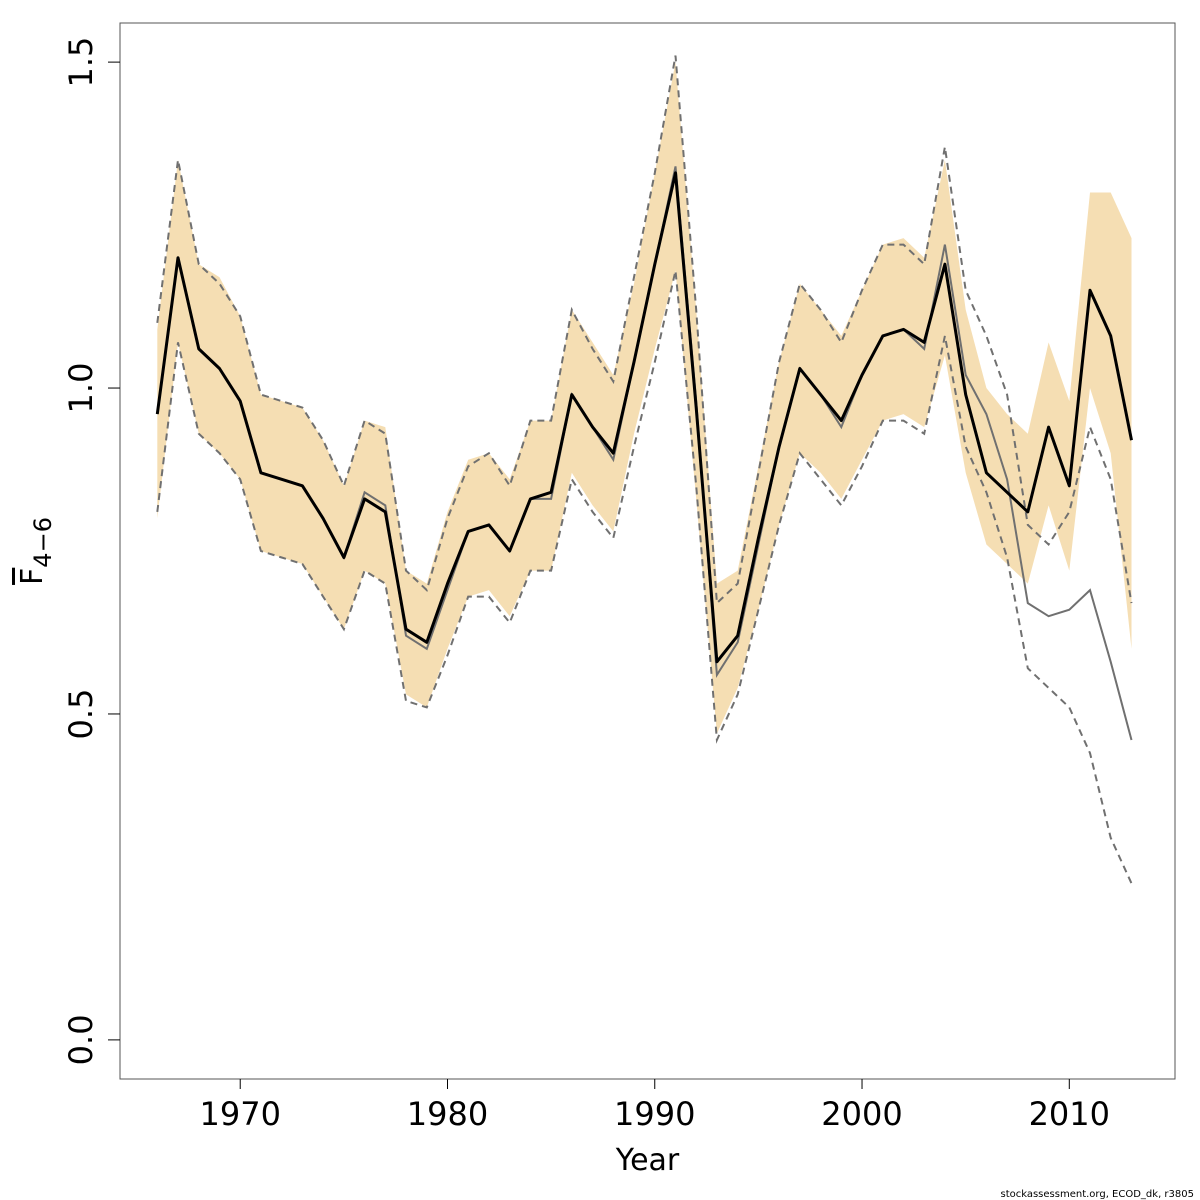 The image size is (1200, 1200). I want to click on y-axis-title-main: F, so click(32, 576).